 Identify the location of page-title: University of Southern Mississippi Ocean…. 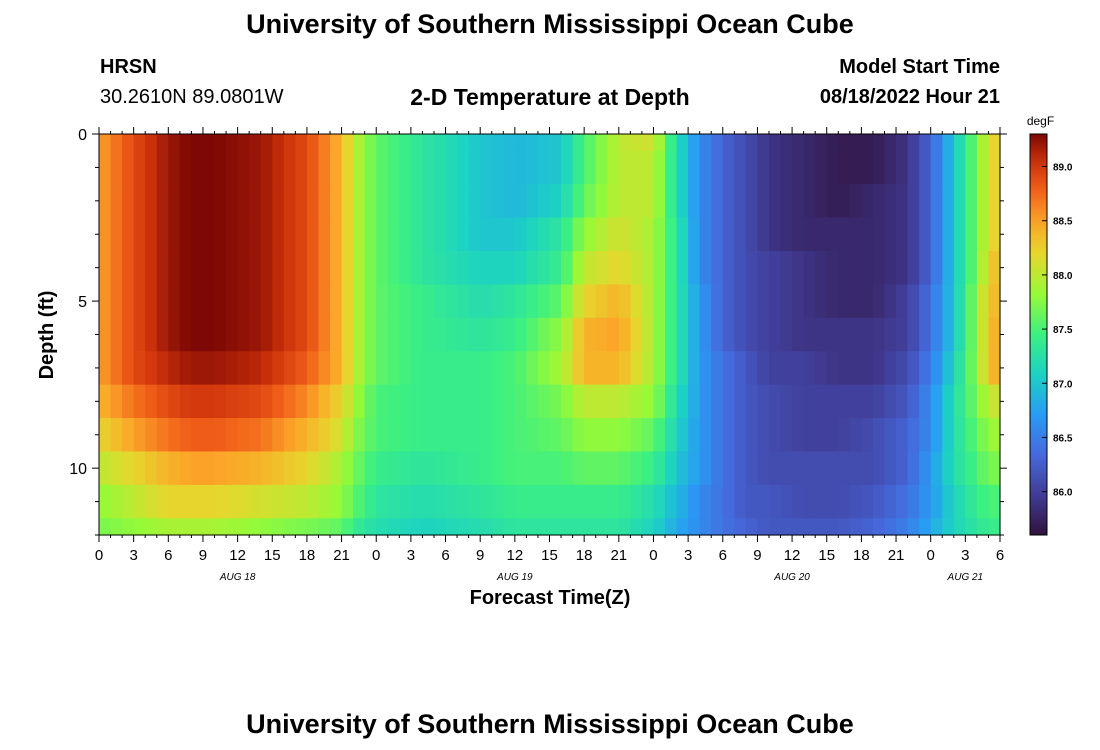
(550, 24).